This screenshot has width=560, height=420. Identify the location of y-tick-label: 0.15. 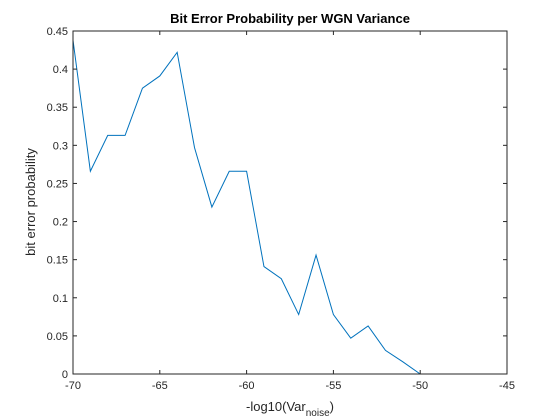
(57, 261).